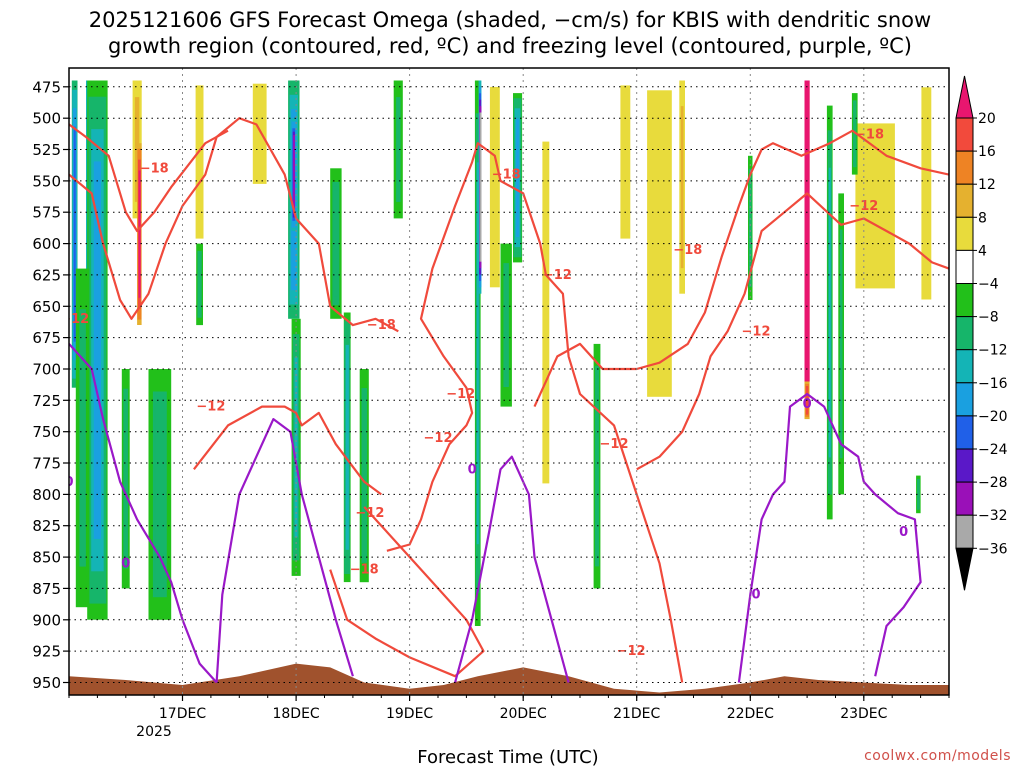 The width and height of the screenshot is (1024, 768). I want to click on x-axis-year-label: 2025, so click(154, 732).